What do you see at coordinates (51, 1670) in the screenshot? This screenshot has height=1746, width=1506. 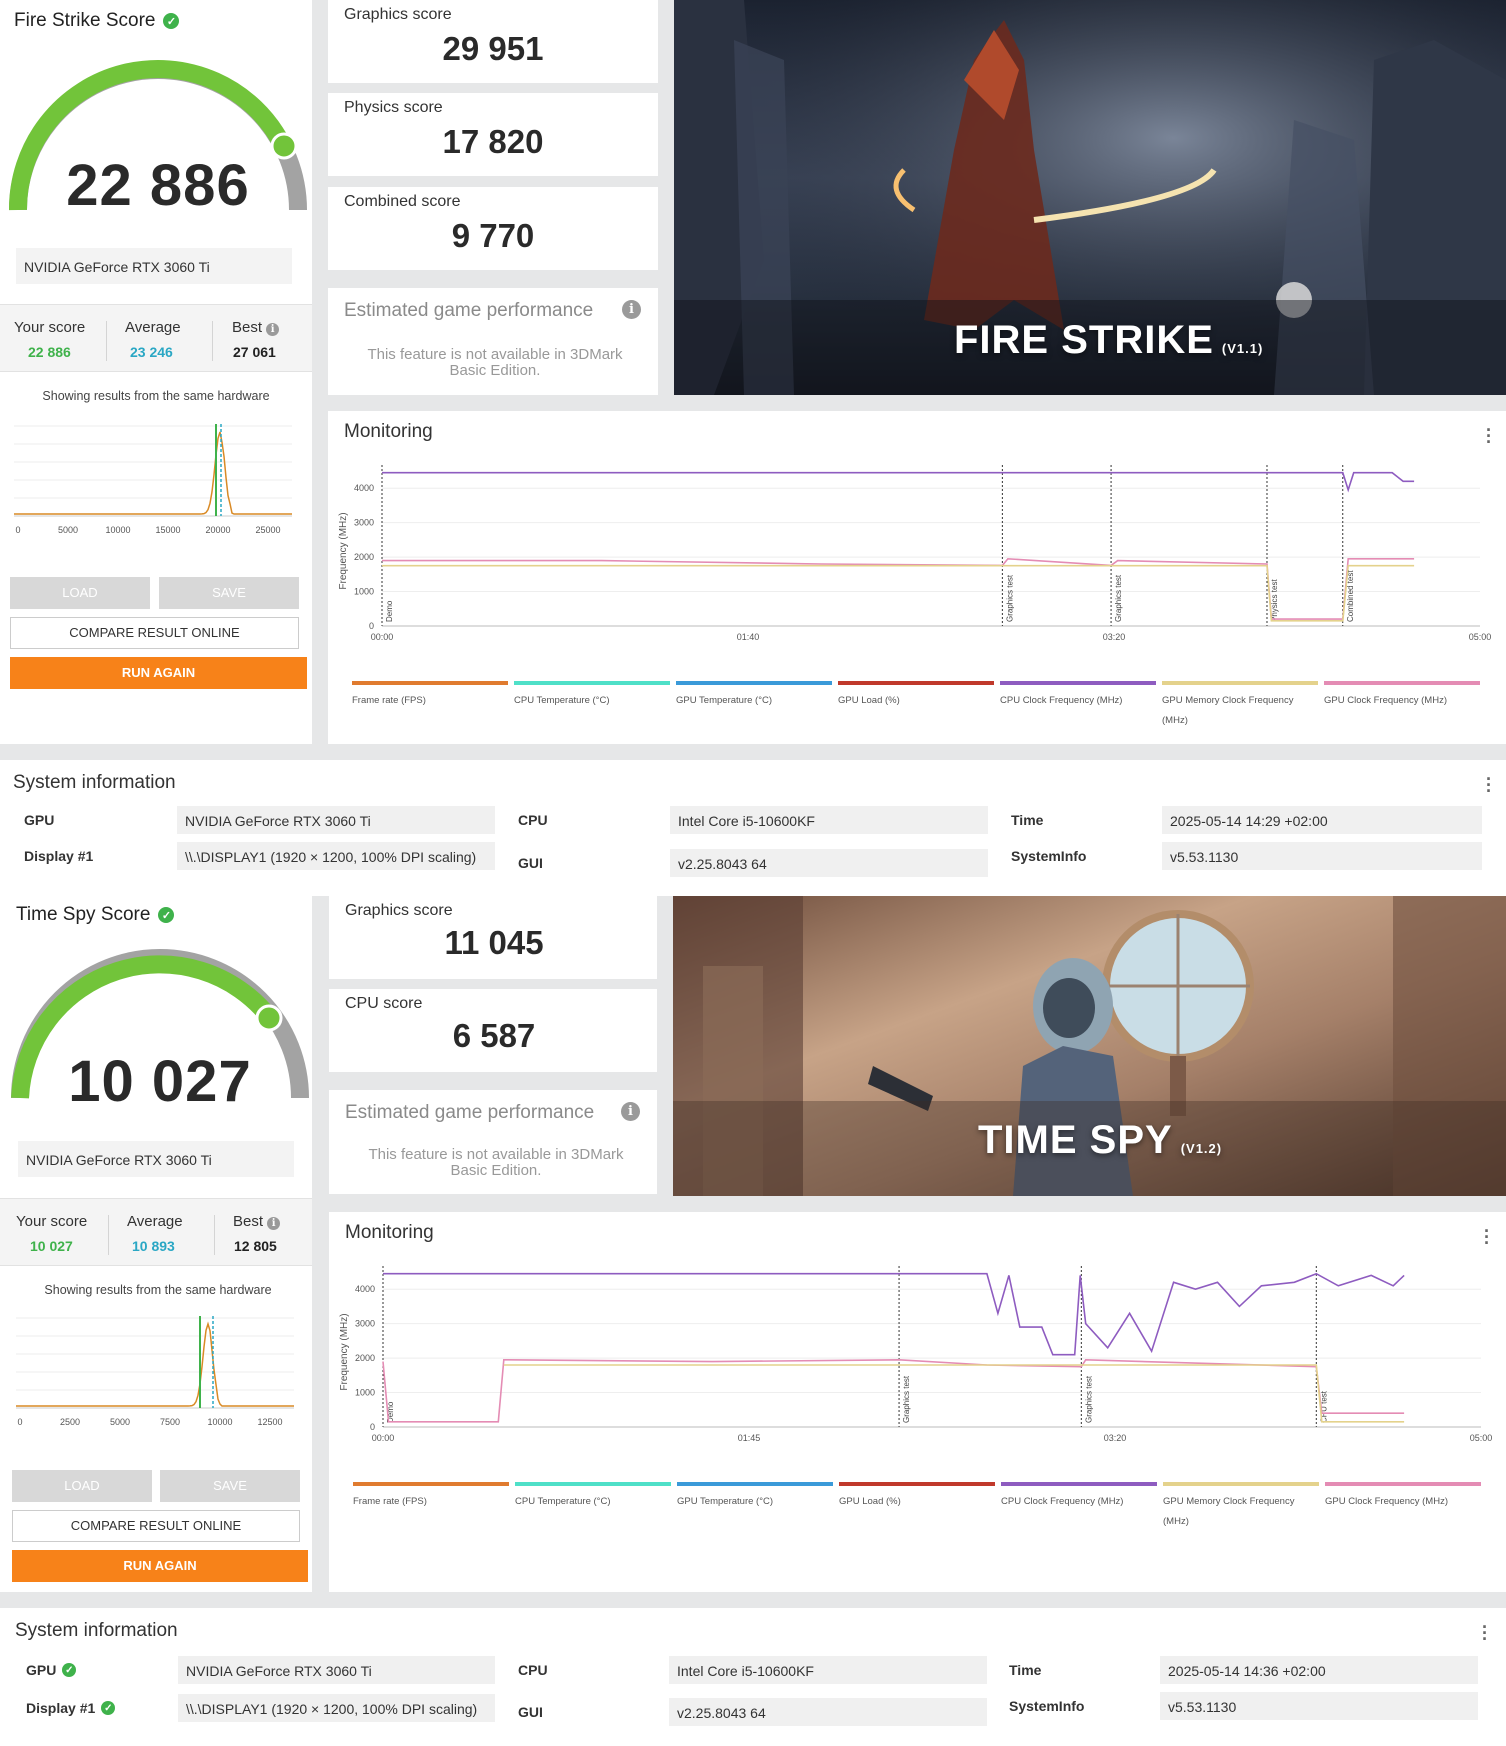 I see `gpu-label: GPU ✓` at bounding box center [51, 1670].